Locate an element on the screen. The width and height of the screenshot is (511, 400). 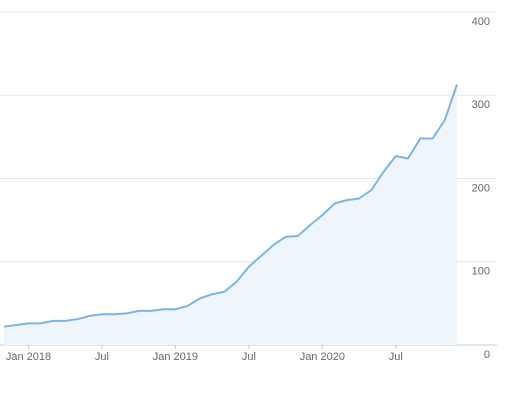
x-tick-label: Jan 2020 is located at coordinates (322, 357).